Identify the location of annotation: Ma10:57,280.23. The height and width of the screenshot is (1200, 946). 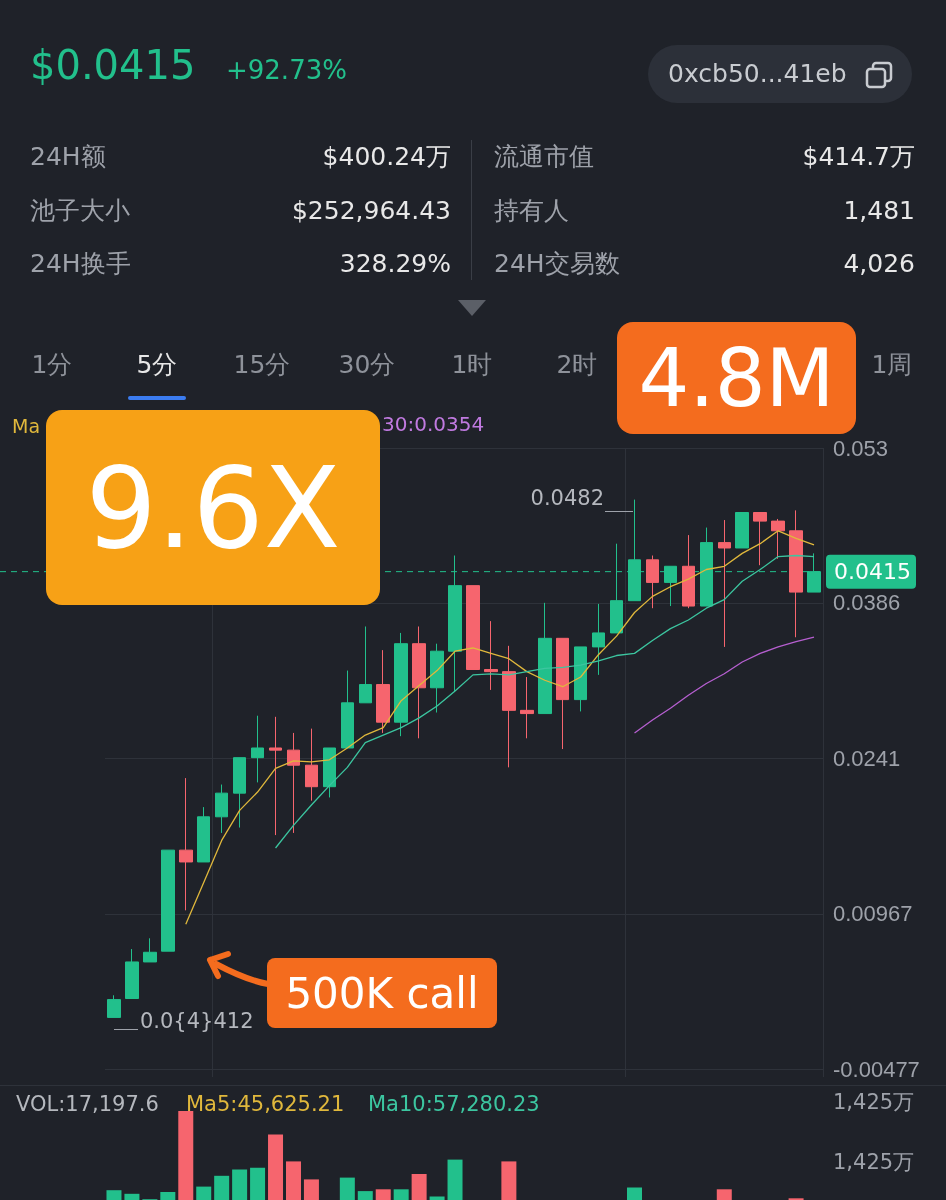
(454, 1104).